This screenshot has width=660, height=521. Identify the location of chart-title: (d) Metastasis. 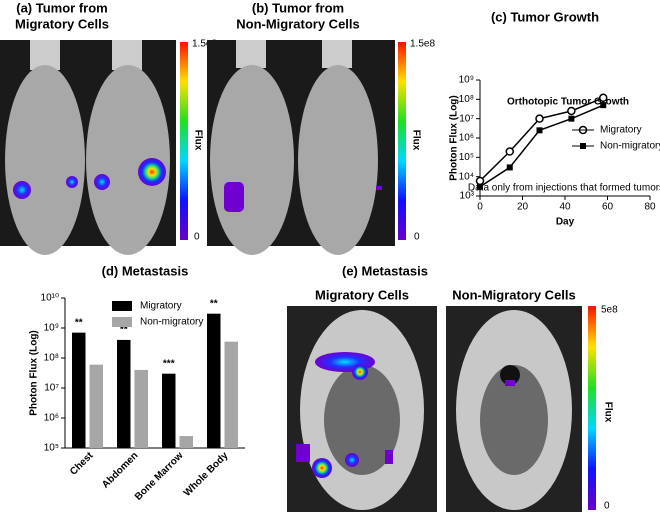
(145, 270).